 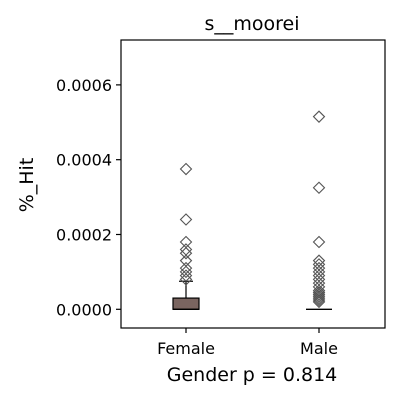 What do you see at coordinates (251, 24) in the screenshot?
I see `chart-title: s__moorei` at bounding box center [251, 24].